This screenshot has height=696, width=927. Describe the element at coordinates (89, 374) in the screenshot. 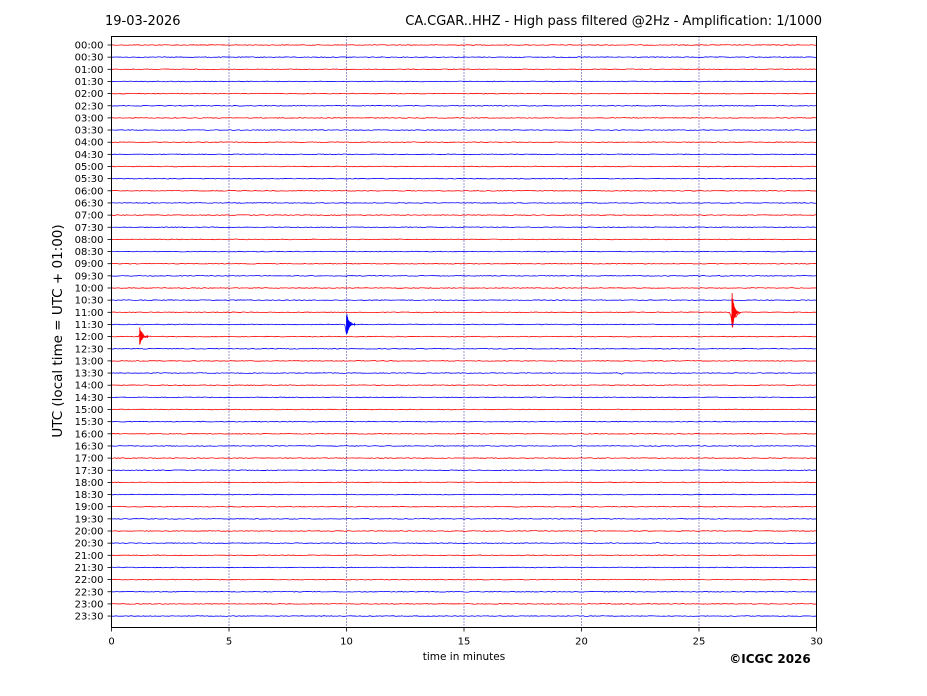

I see `y-tick-label: 13:30` at that location.